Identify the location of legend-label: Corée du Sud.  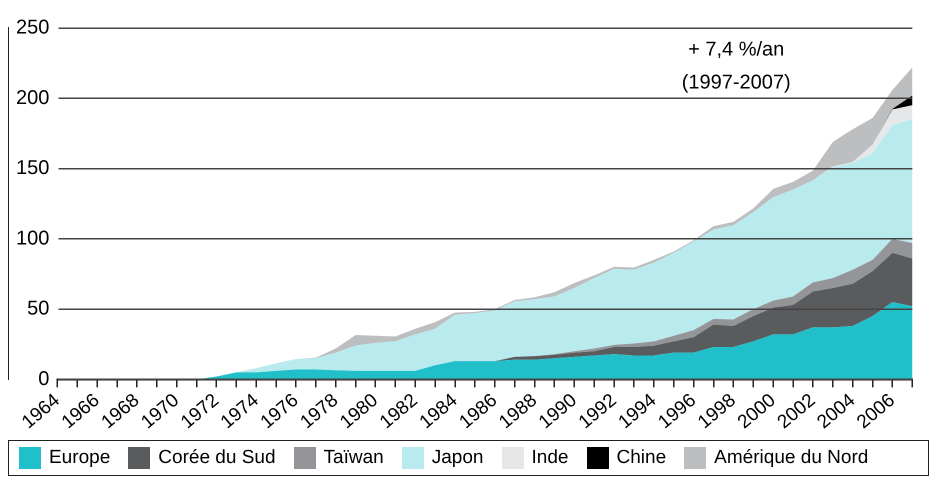
(217, 458).